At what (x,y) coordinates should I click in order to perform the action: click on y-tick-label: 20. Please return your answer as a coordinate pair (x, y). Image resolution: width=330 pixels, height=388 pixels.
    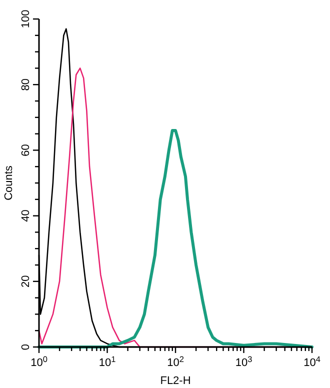
    Looking at the image, I should click on (26, 281).